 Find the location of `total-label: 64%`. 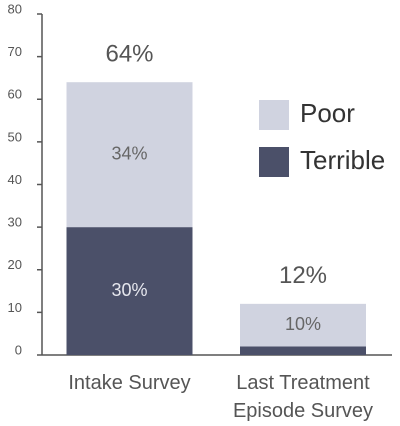

total-label: 64% is located at coordinates (129, 54).